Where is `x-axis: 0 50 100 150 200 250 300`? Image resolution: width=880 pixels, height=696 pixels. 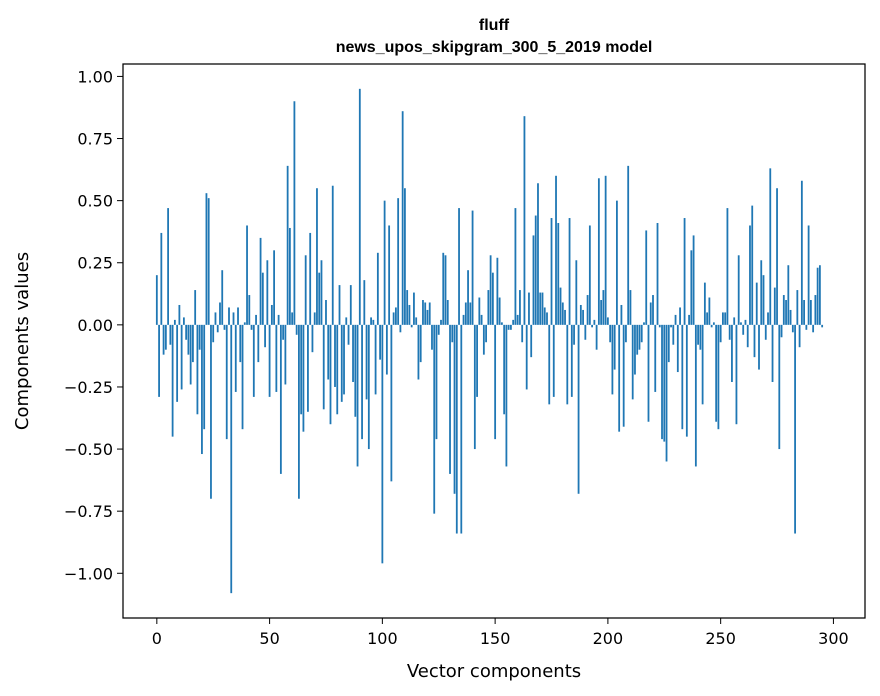
x-axis: 0 50 100 150 200 250 300 is located at coordinates (500, 633).